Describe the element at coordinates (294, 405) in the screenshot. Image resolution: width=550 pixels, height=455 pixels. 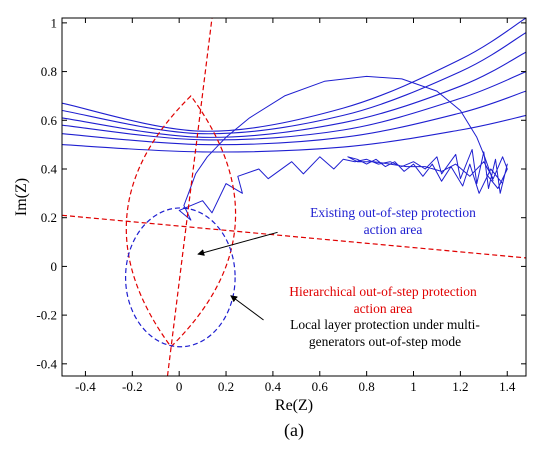
I see `x-axis-label: Re(Z)` at that location.